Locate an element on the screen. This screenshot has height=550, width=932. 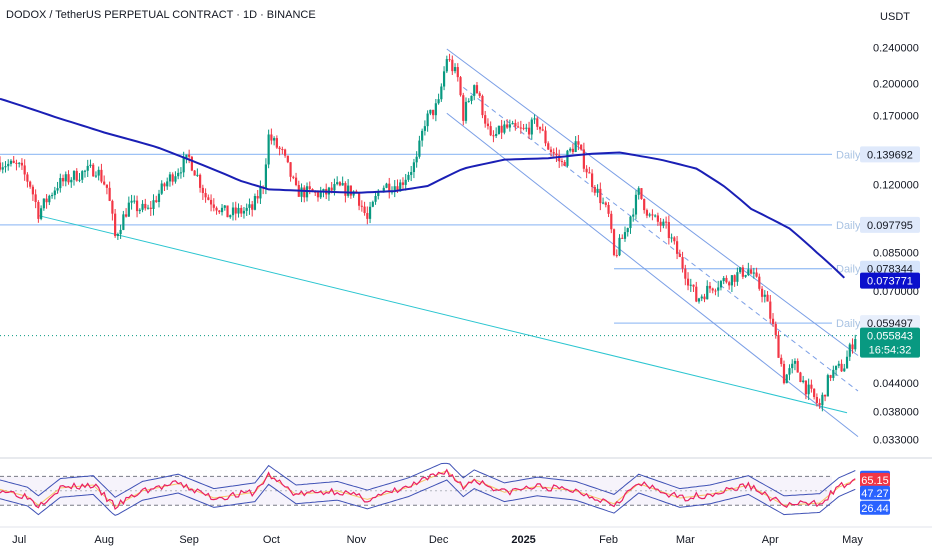
x-tick-label: Apr is located at coordinates (770, 540).